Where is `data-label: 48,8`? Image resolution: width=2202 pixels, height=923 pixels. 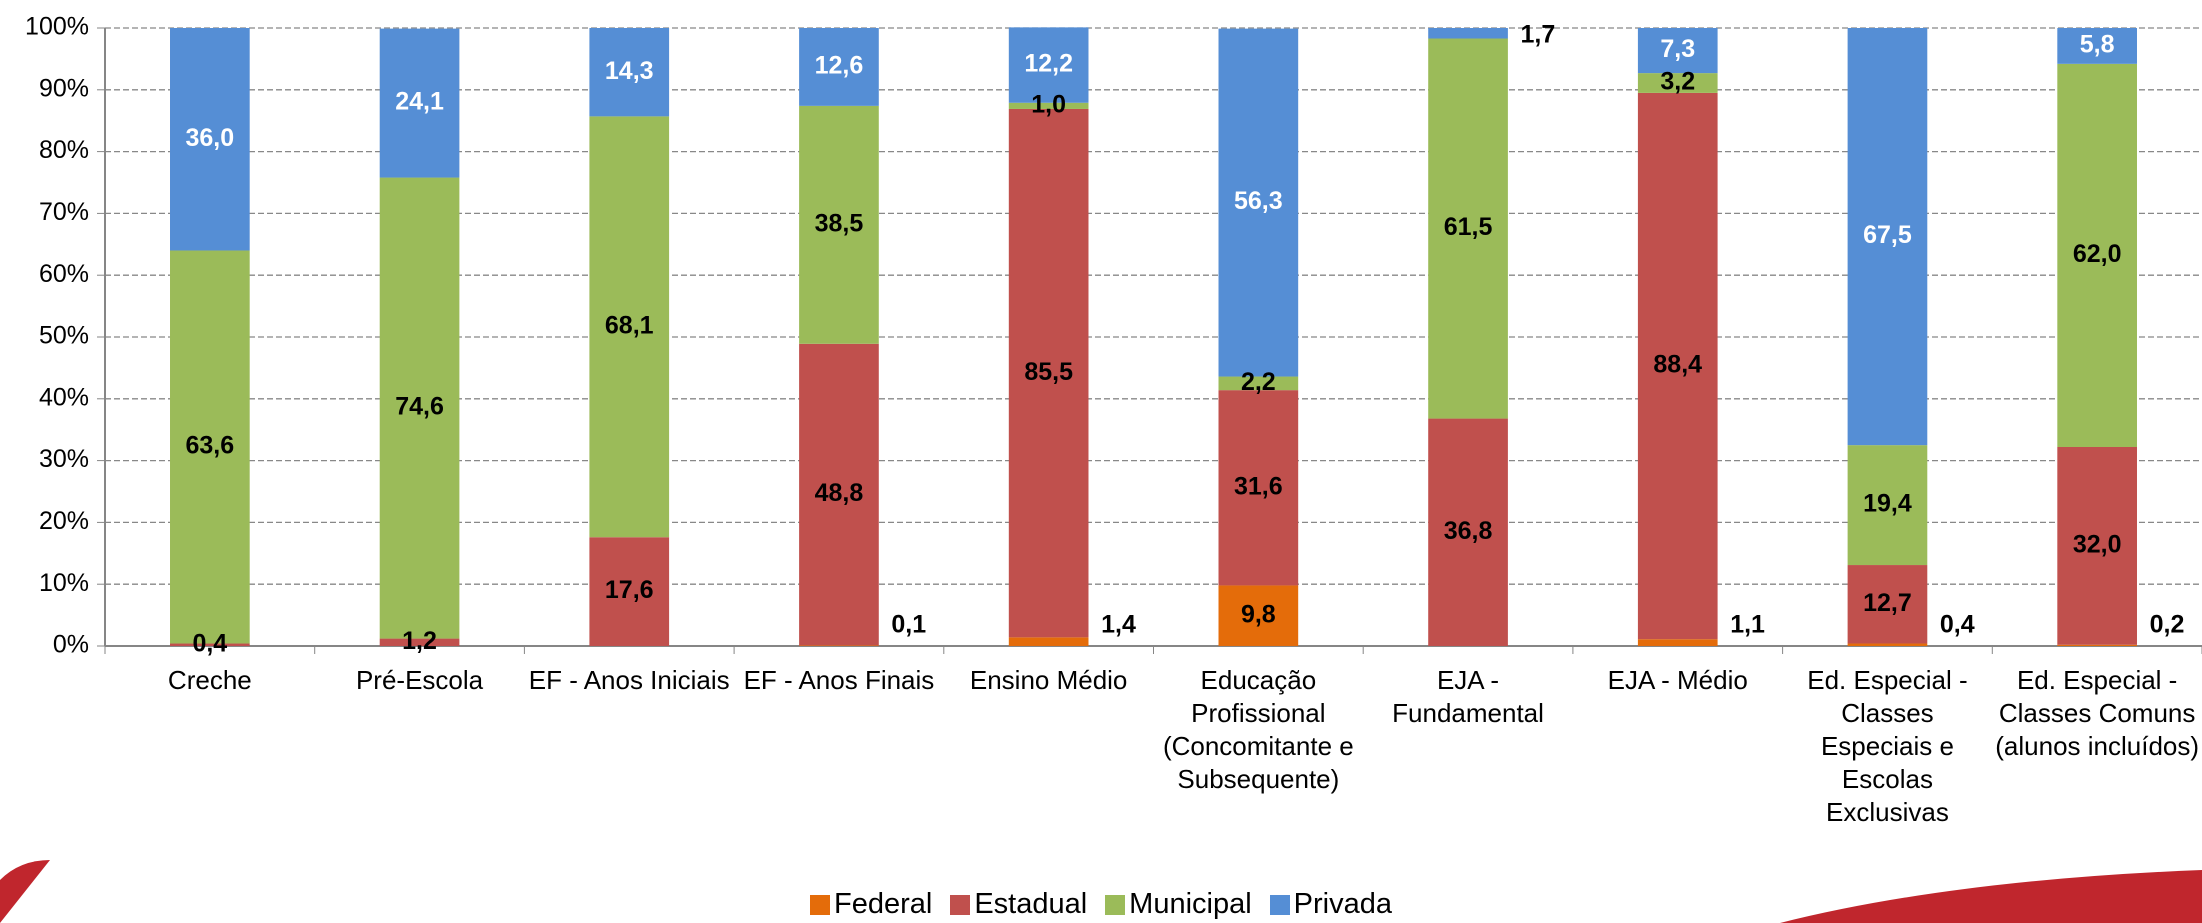 data-label: 48,8 is located at coordinates (839, 493).